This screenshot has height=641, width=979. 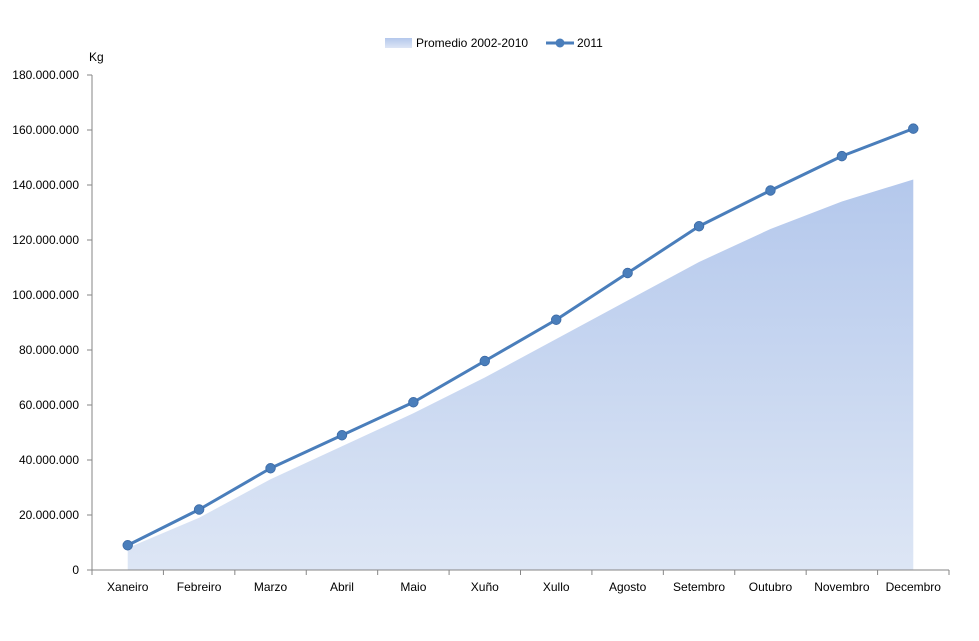 What do you see at coordinates (75, 570) in the screenshot?
I see `y-tick-label: 0` at bounding box center [75, 570].